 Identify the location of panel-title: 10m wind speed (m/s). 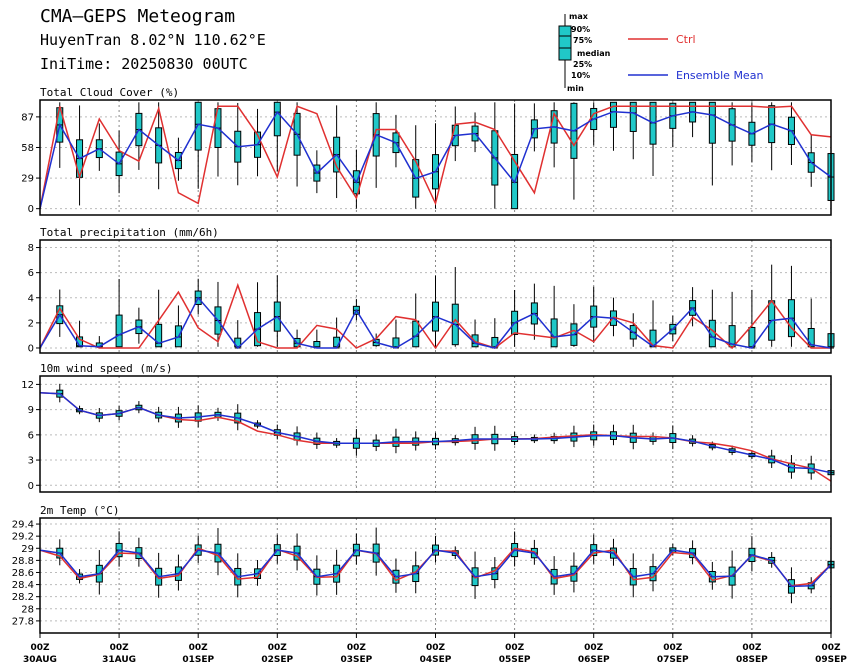
(106, 368).